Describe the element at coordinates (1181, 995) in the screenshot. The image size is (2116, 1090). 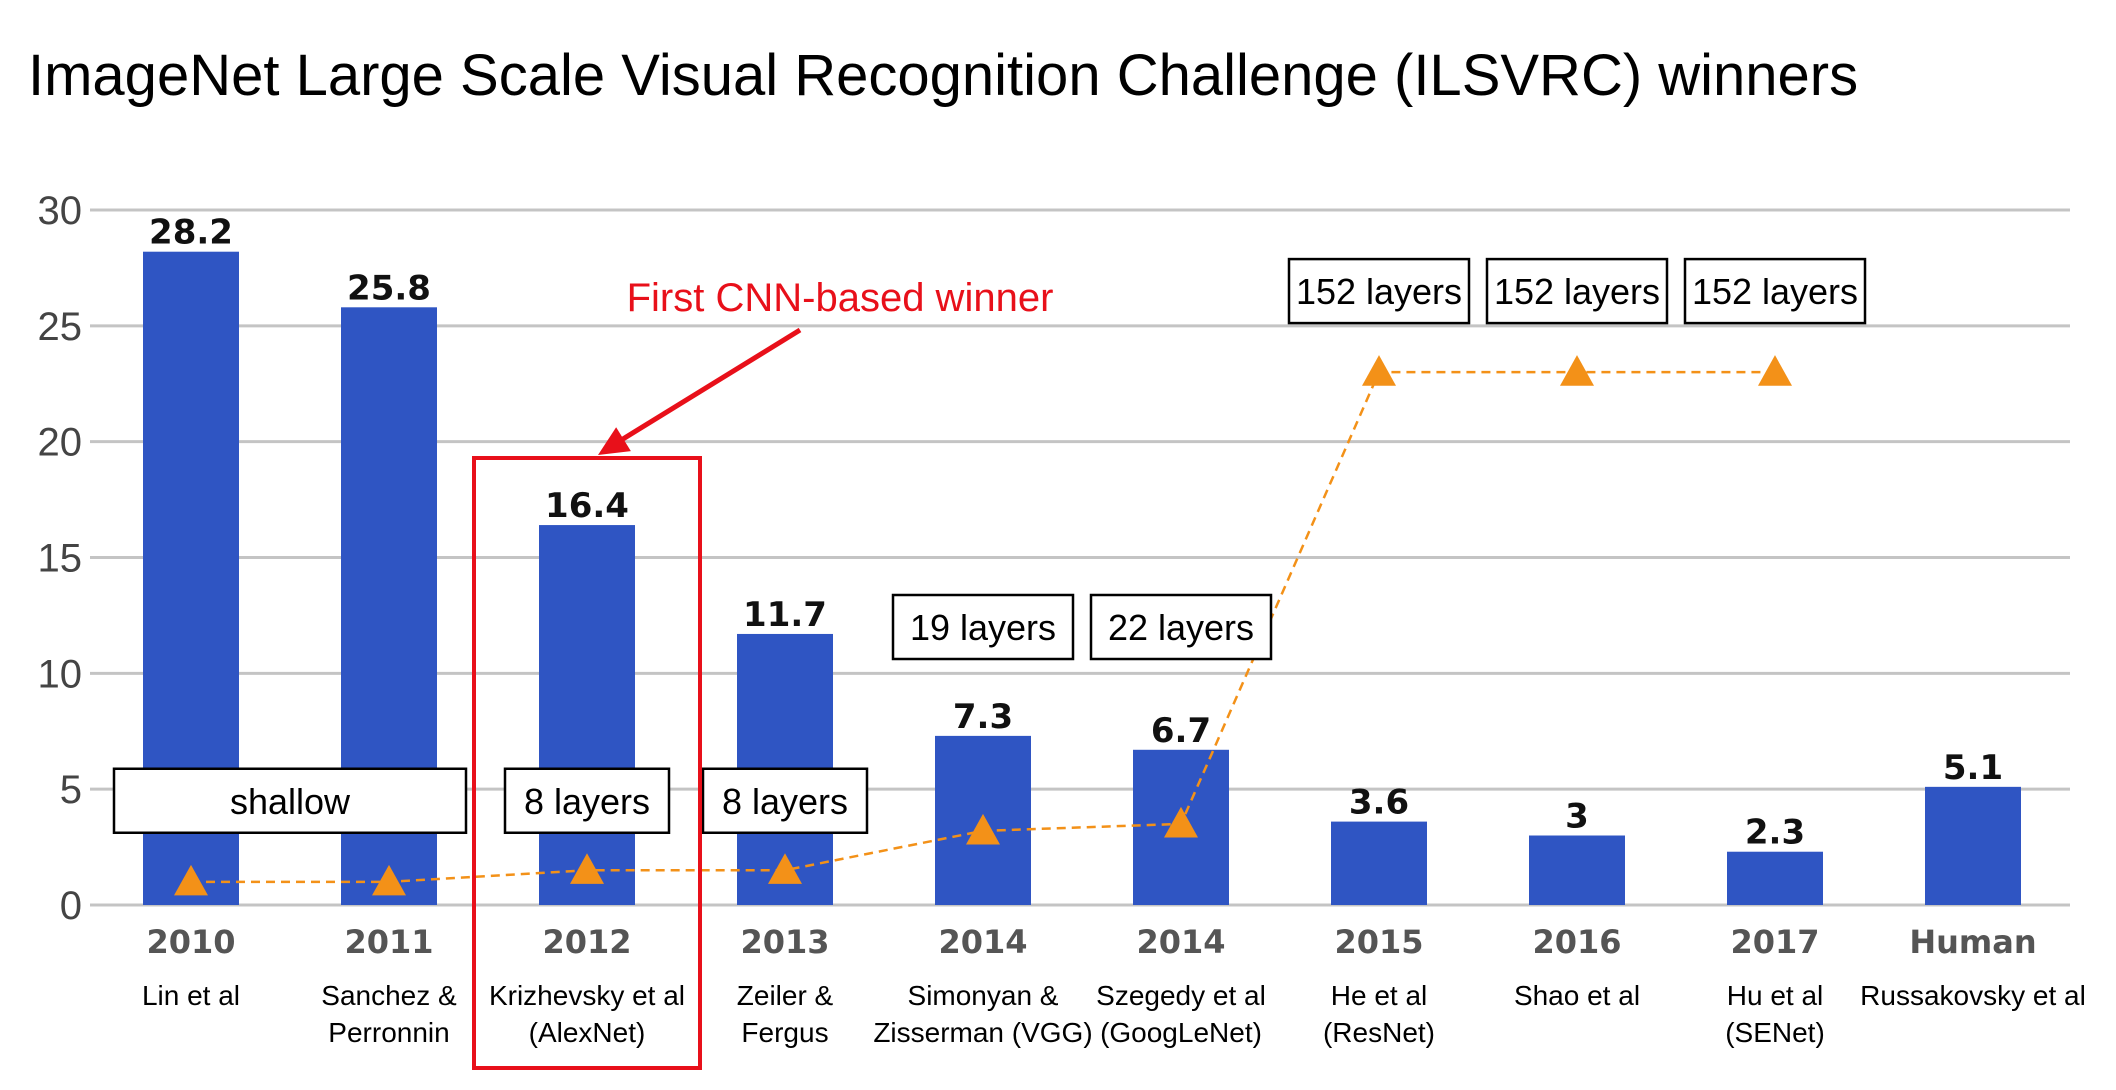
I see `author-label: Szegedy et al` at that location.